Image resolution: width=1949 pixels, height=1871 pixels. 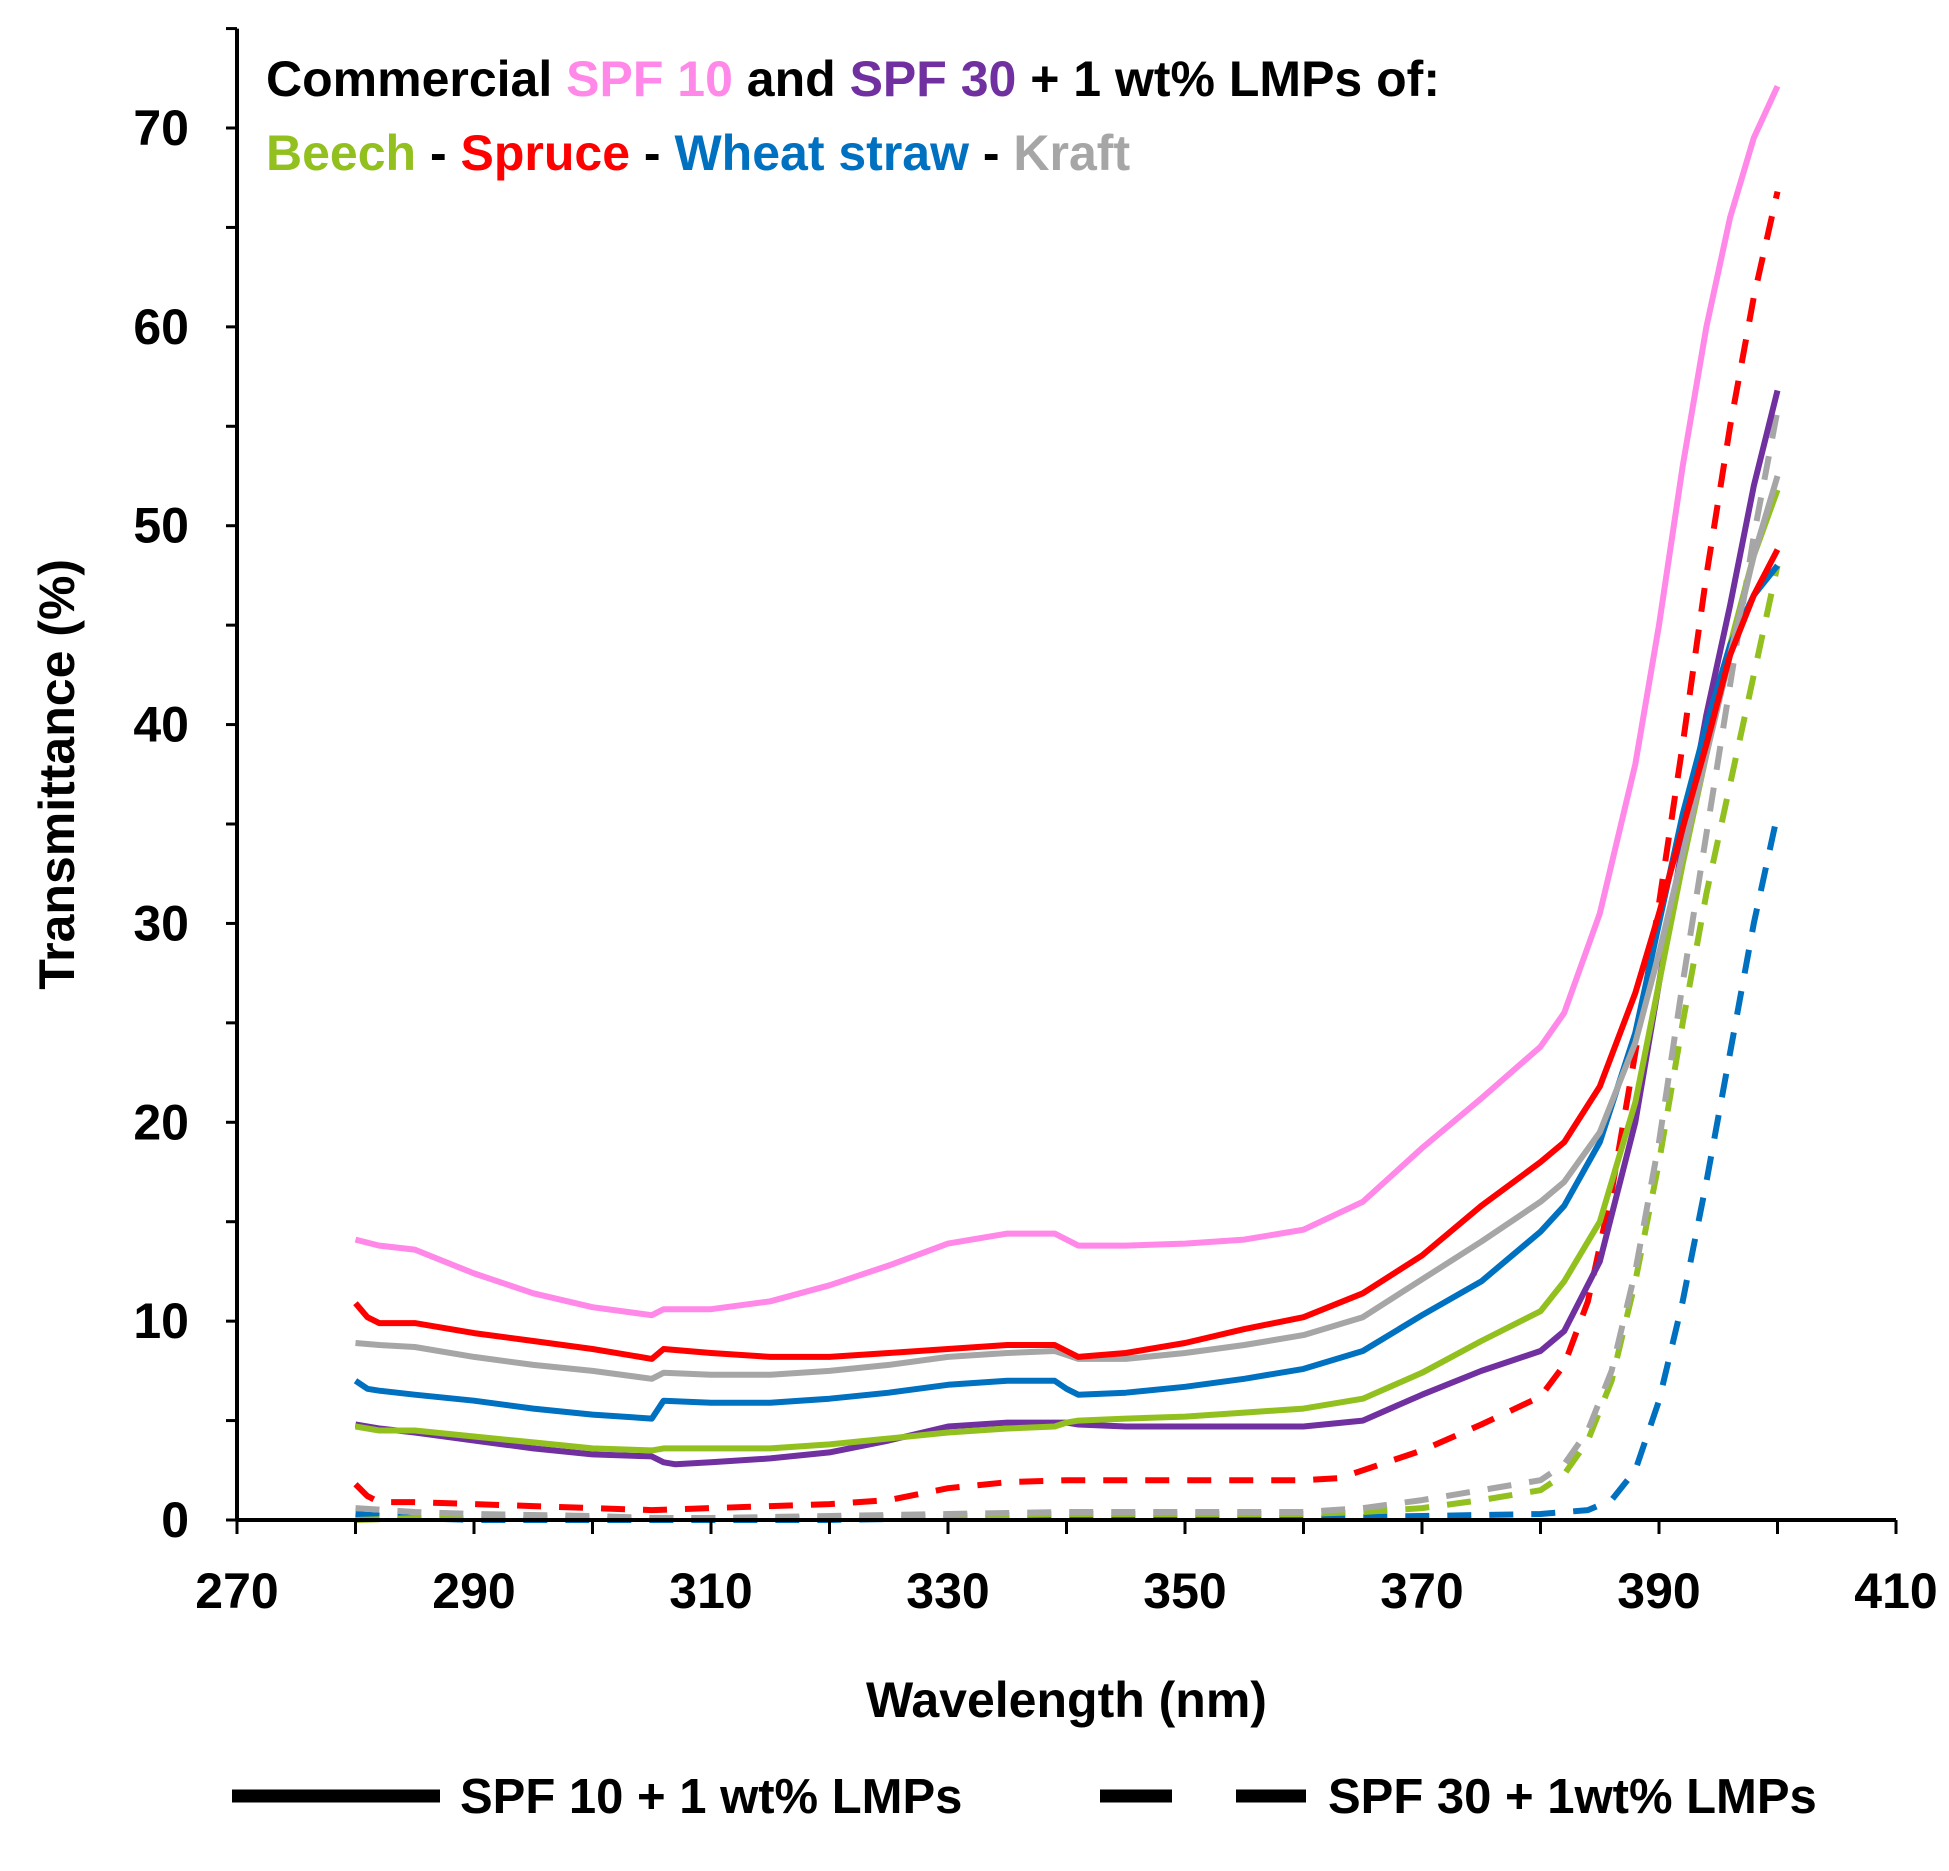 I want to click on title-line-2-run-6: Kraft, so click(x=1071, y=153).